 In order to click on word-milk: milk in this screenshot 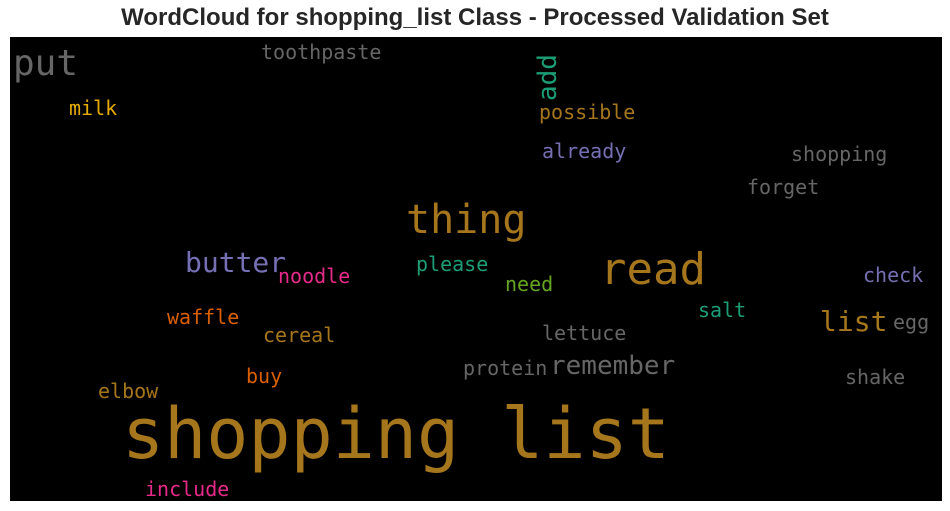, I will do `click(93, 108)`.